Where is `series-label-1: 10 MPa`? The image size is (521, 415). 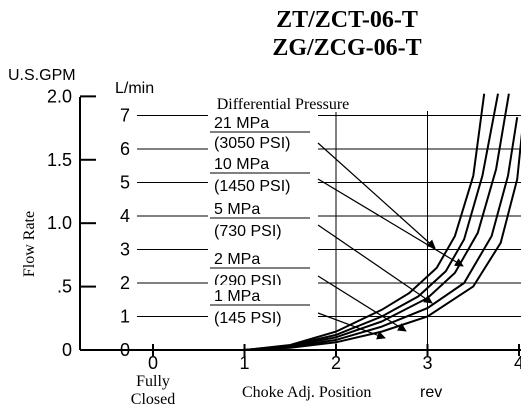
series-label-1: 10 MPa is located at coordinates (241, 164).